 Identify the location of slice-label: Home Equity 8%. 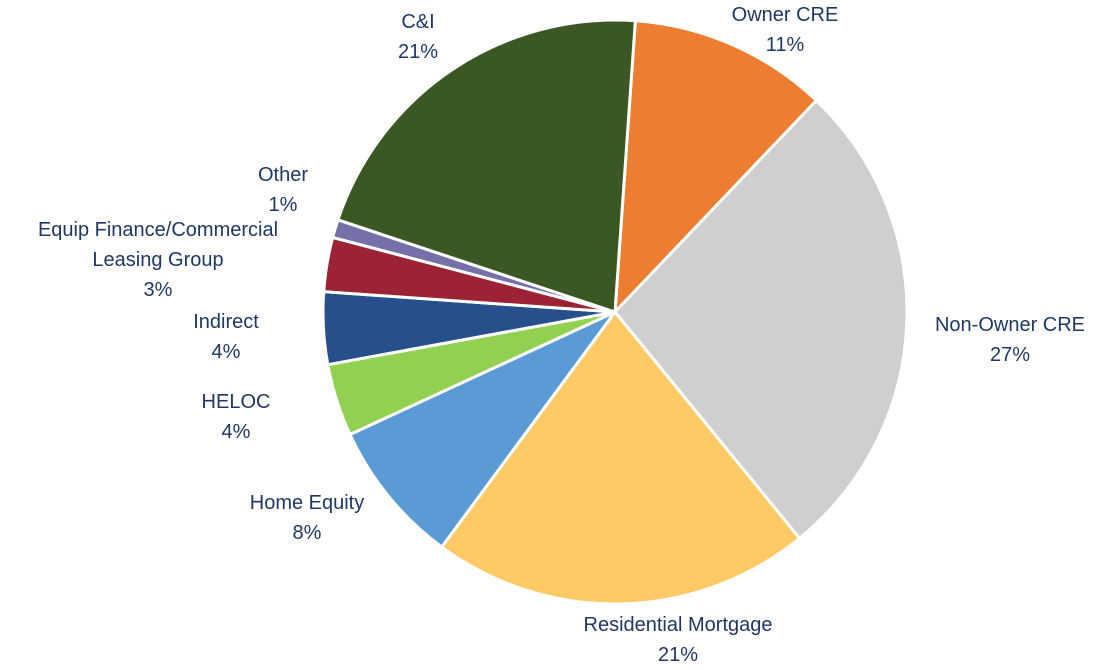
(307, 518).